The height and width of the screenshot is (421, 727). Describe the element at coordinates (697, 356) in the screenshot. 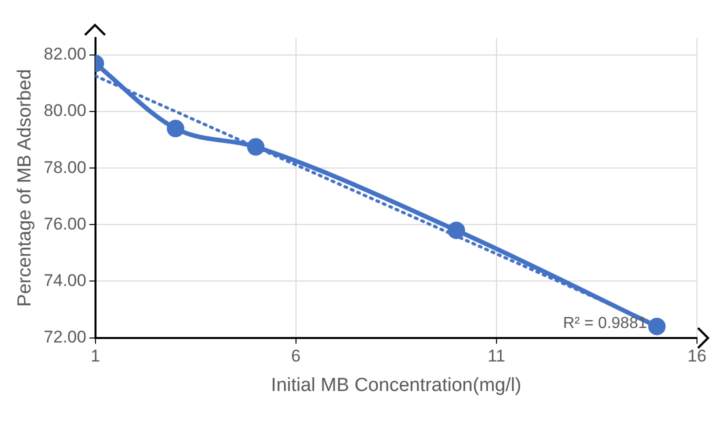

I see `x-tick-label: 16` at that location.